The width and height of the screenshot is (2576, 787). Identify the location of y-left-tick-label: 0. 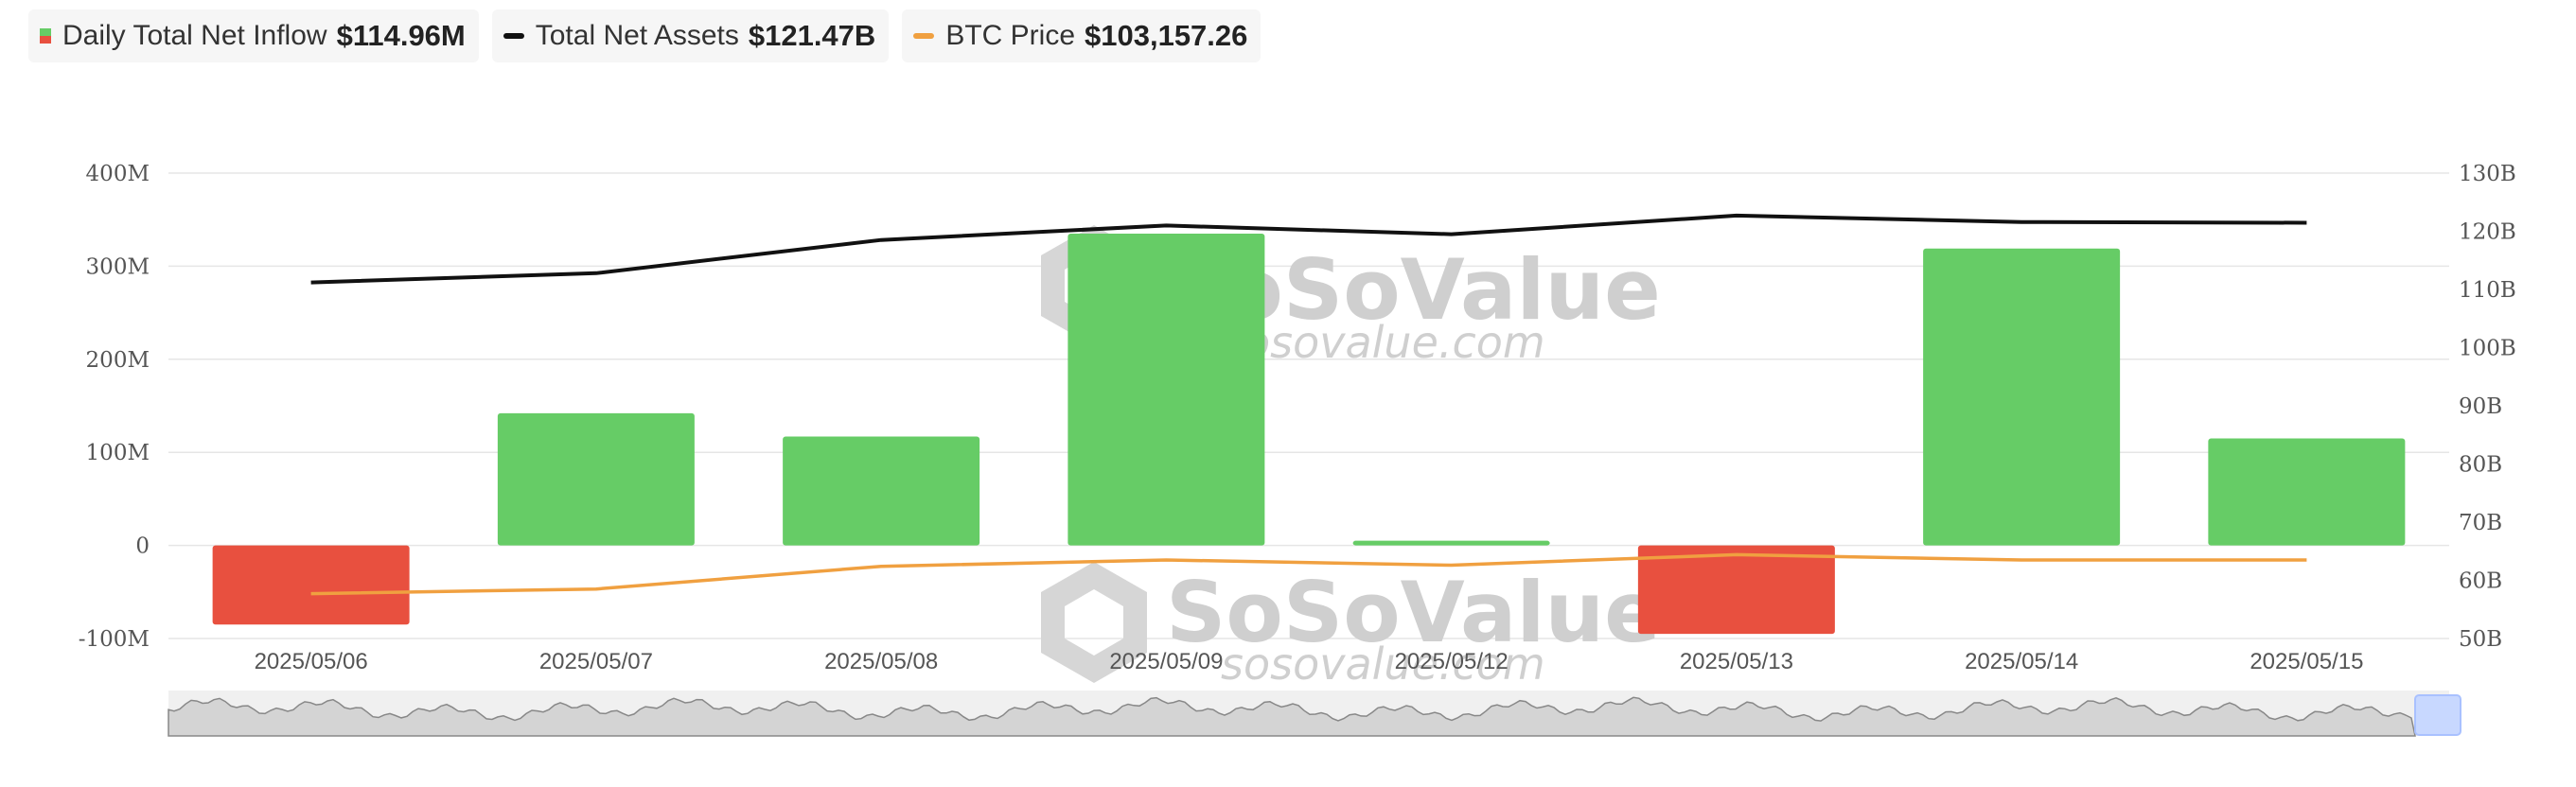
(142, 546).